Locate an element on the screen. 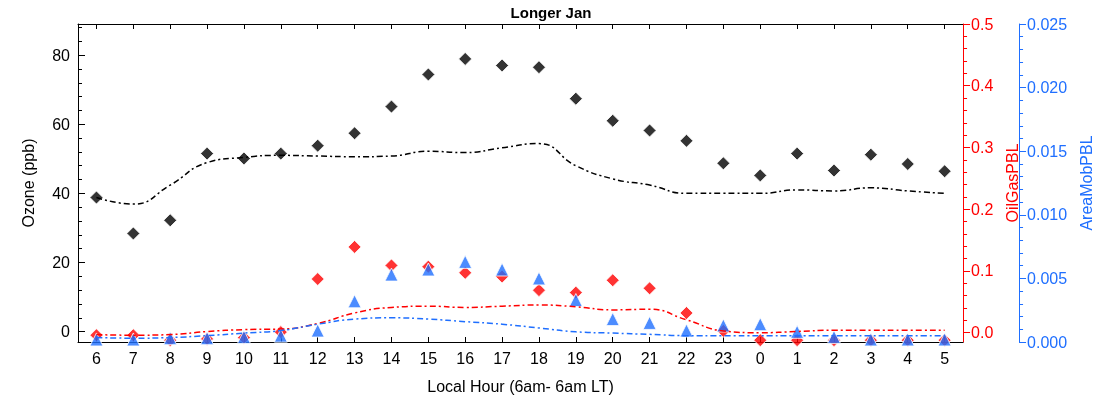 The height and width of the screenshot is (402, 1102). x-tick-label: 15 is located at coordinates (428, 358).